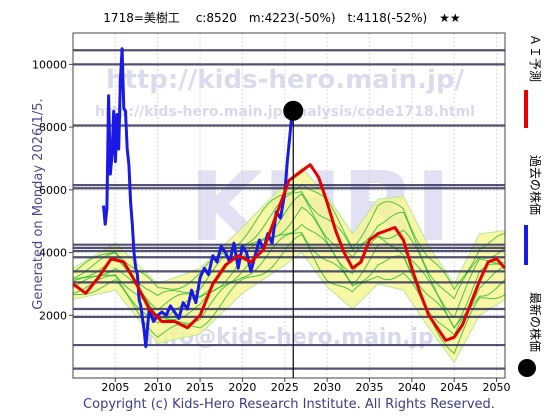 Image resolution: width=560 pixels, height=420 pixels. I want to click on legend: ＡＩ予測 過去の株価 最新の株価, so click(530, 205).